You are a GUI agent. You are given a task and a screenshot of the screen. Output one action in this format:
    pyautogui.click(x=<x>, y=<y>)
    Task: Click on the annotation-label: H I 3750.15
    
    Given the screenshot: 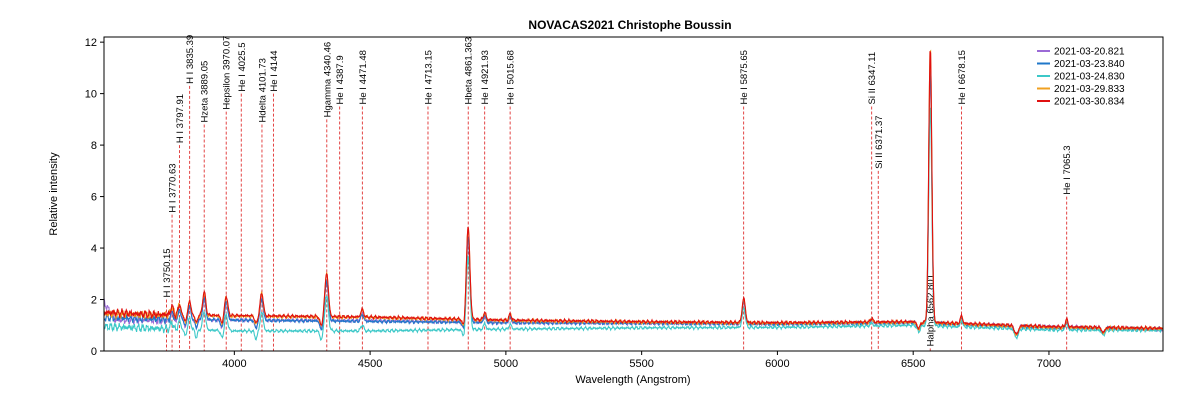 What is the action you would take?
    pyautogui.click(x=167, y=272)
    